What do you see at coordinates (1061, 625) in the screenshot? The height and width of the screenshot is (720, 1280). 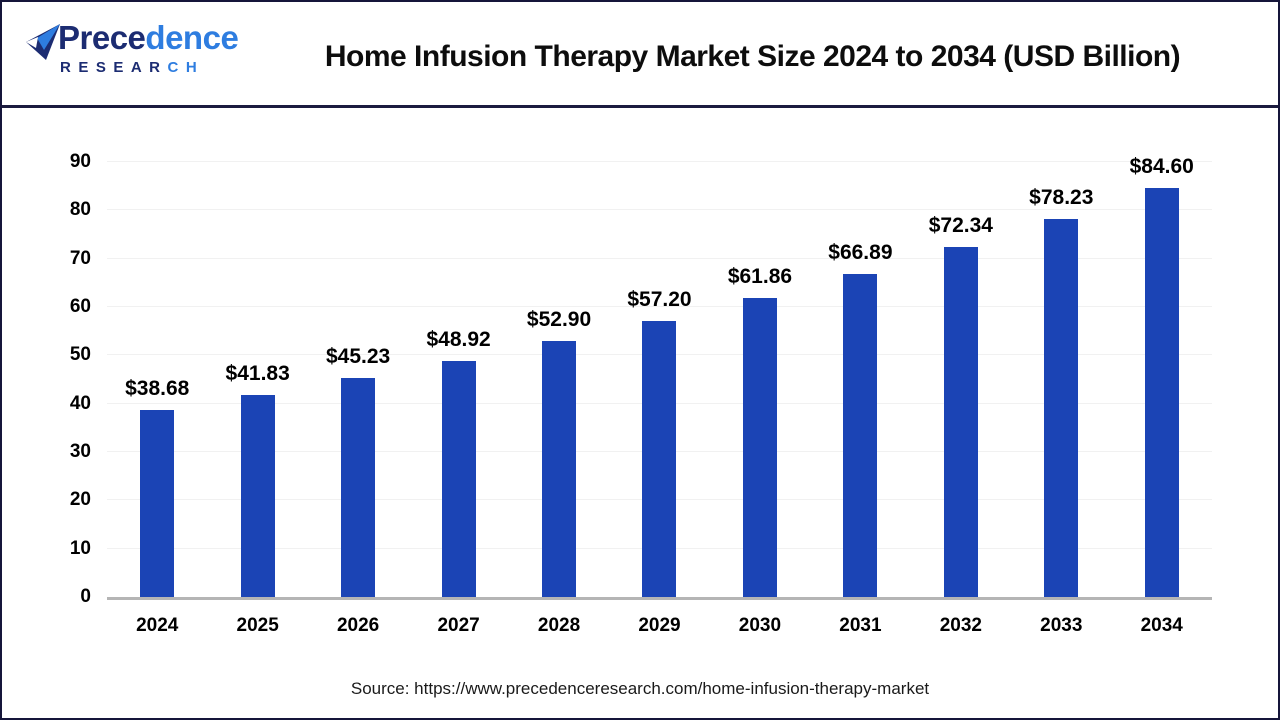 I see `x-axis-tick-label: 2033` at bounding box center [1061, 625].